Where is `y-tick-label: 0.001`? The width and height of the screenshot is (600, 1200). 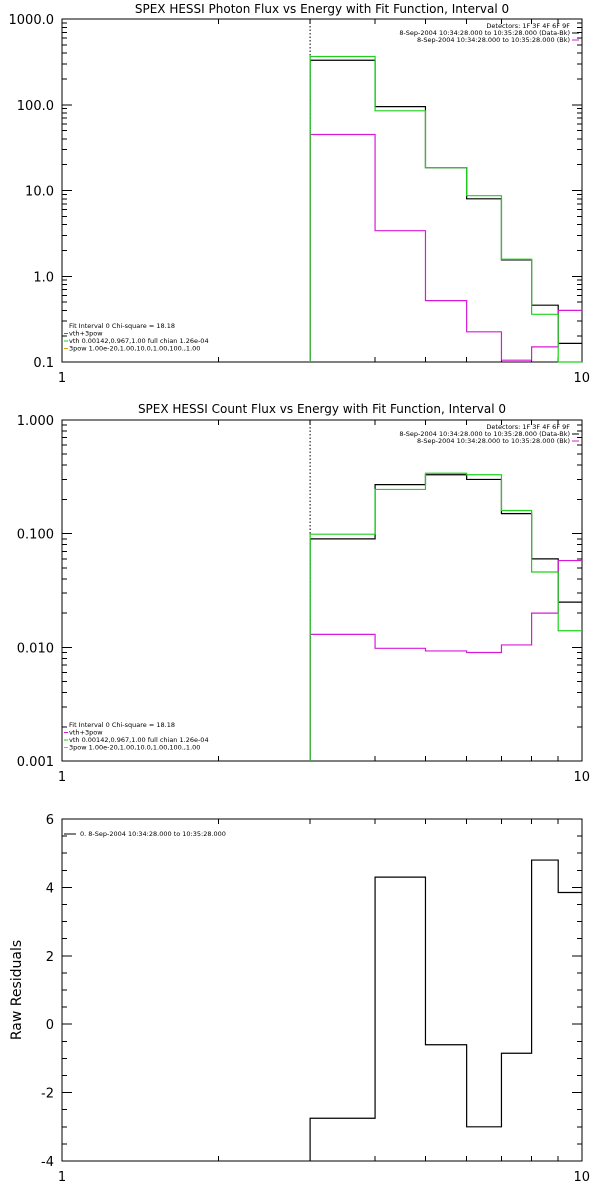 y-tick-label: 0.001 is located at coordinates (35, 762).